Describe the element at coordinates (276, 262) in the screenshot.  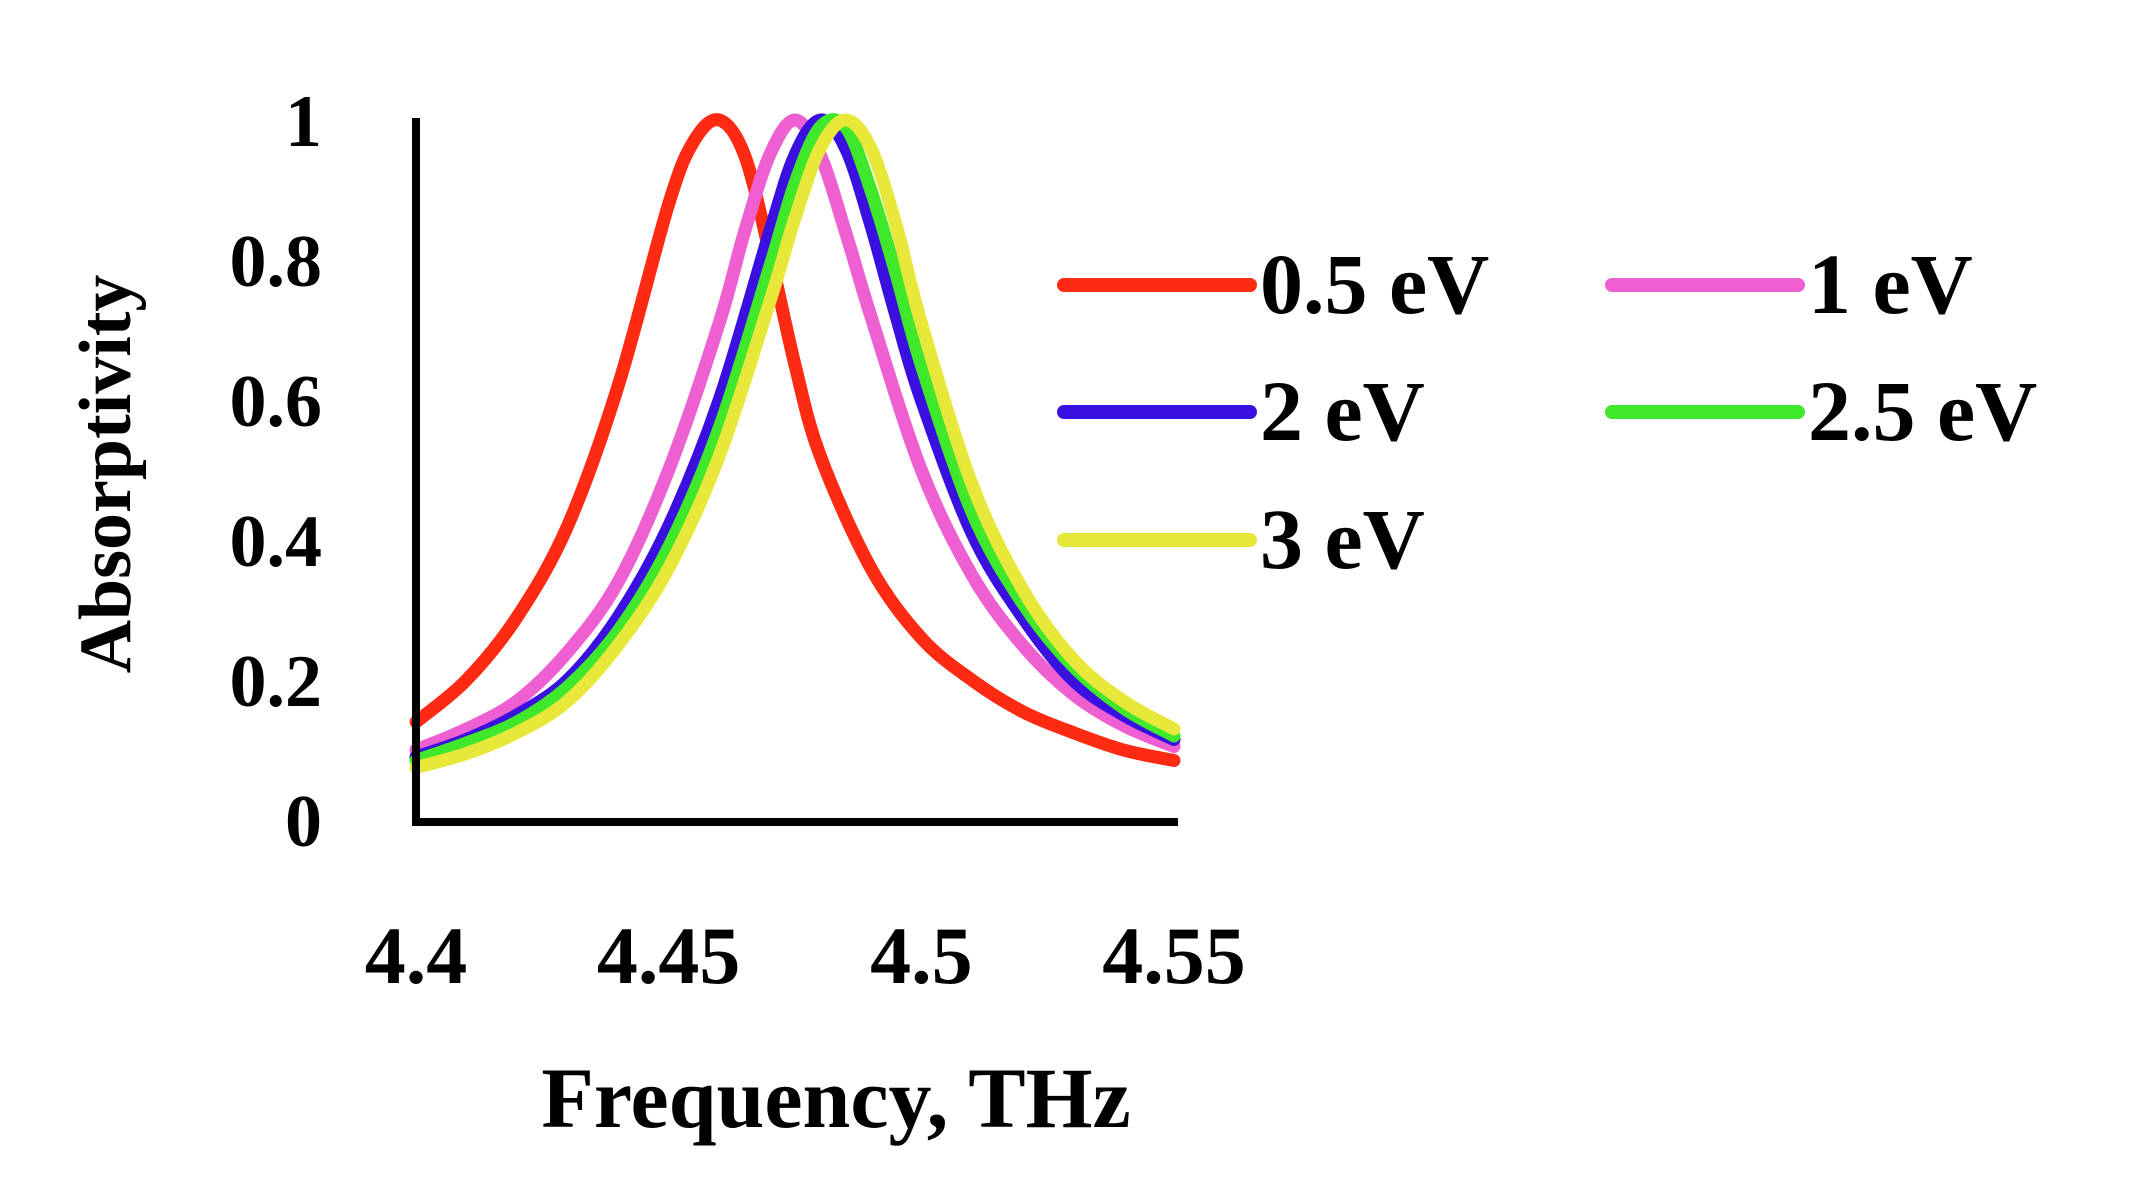
I see `y-tick-label: 0.8` at that location.